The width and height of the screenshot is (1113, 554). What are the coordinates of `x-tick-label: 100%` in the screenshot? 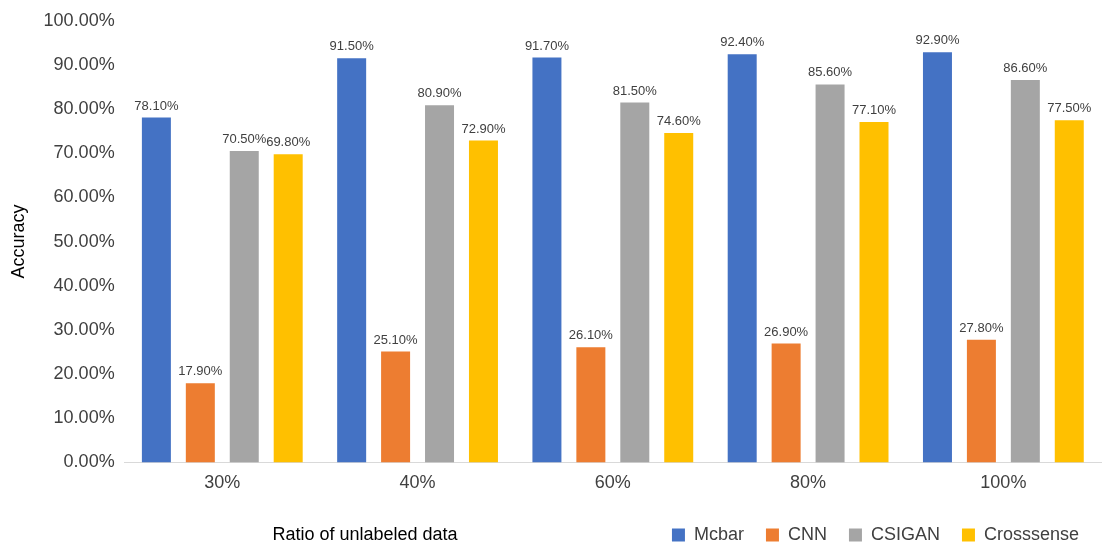 It's located at (1003, 482).